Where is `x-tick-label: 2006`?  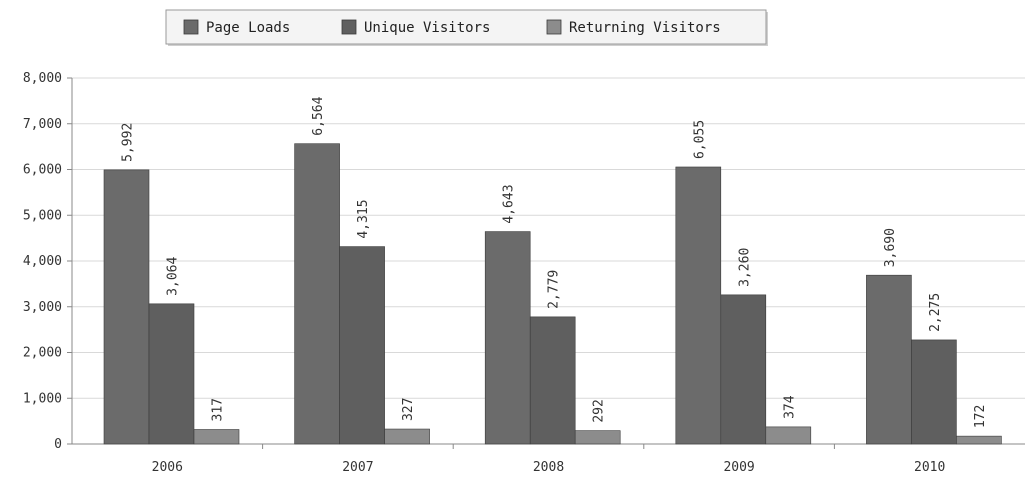
x-tick-label: 2006 is located at coordinates (167, 467).